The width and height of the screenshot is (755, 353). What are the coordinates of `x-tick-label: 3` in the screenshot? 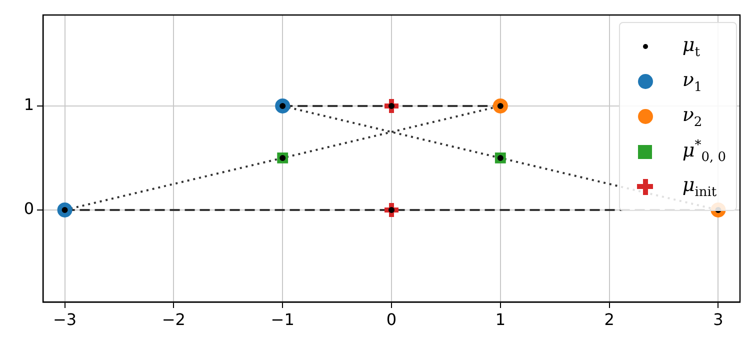 It's located at (718, 319).